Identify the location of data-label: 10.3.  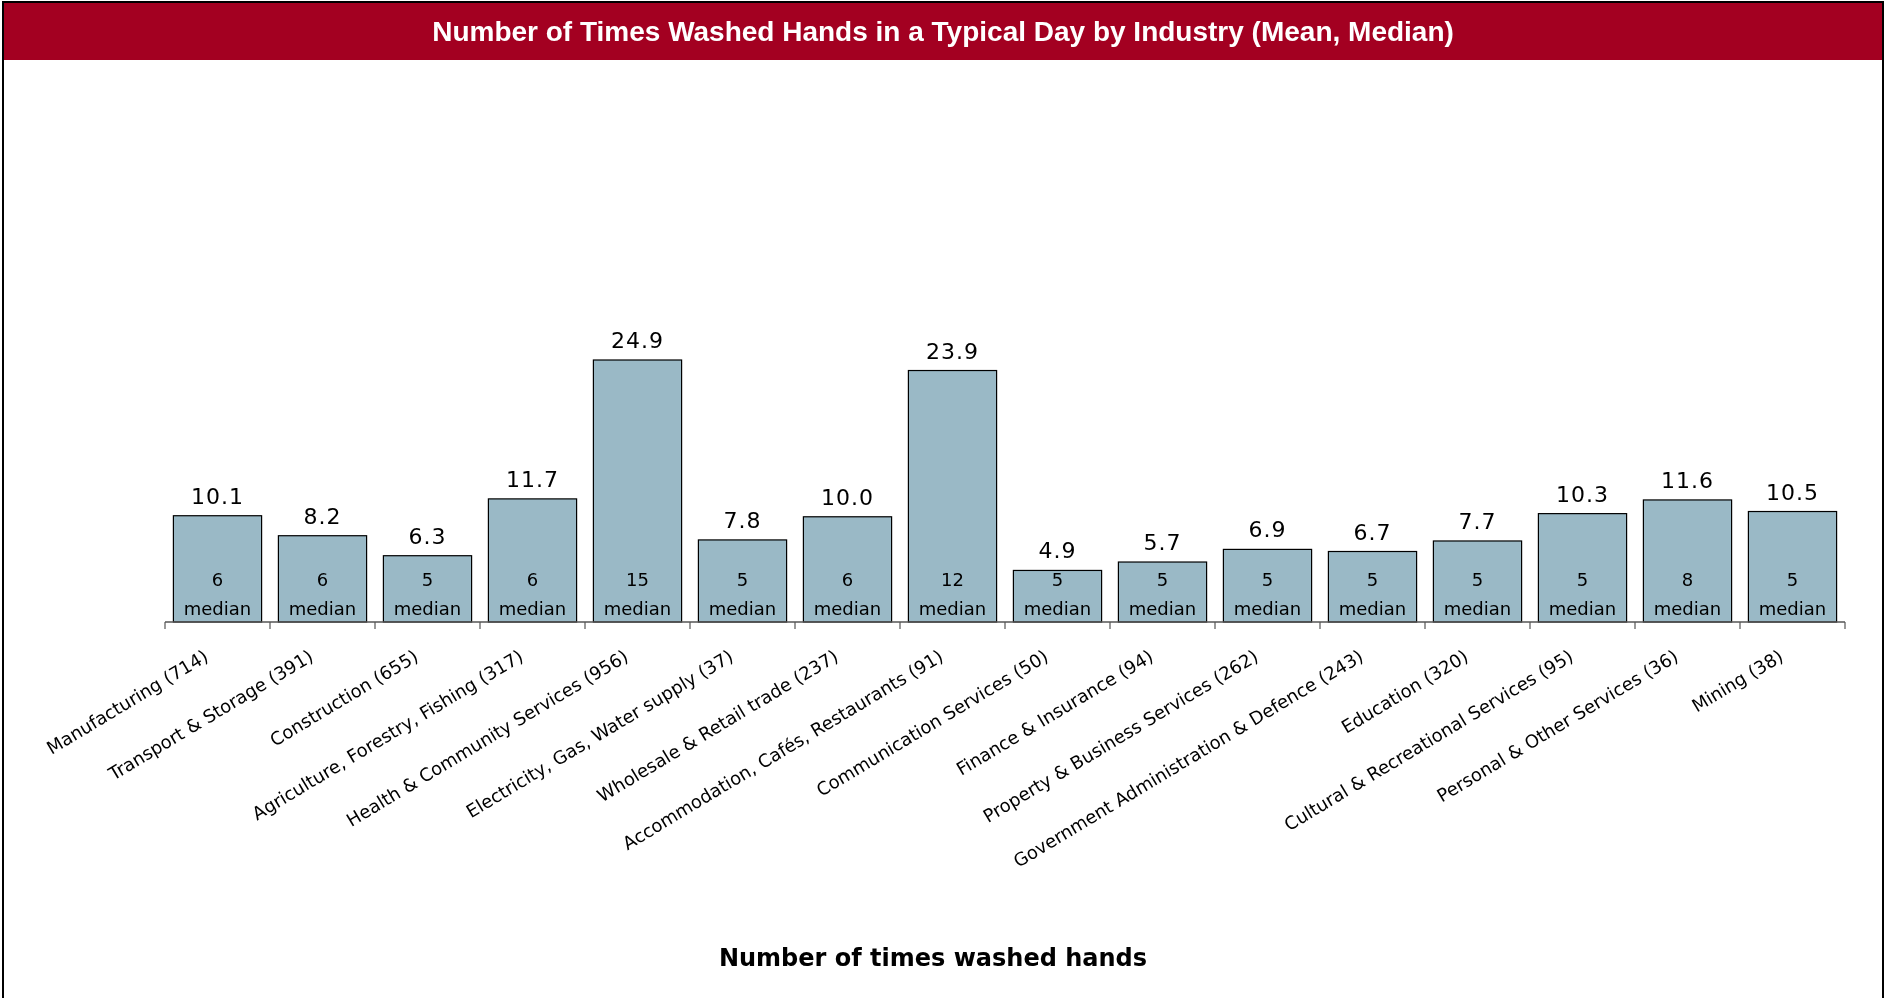
(1582, 494).